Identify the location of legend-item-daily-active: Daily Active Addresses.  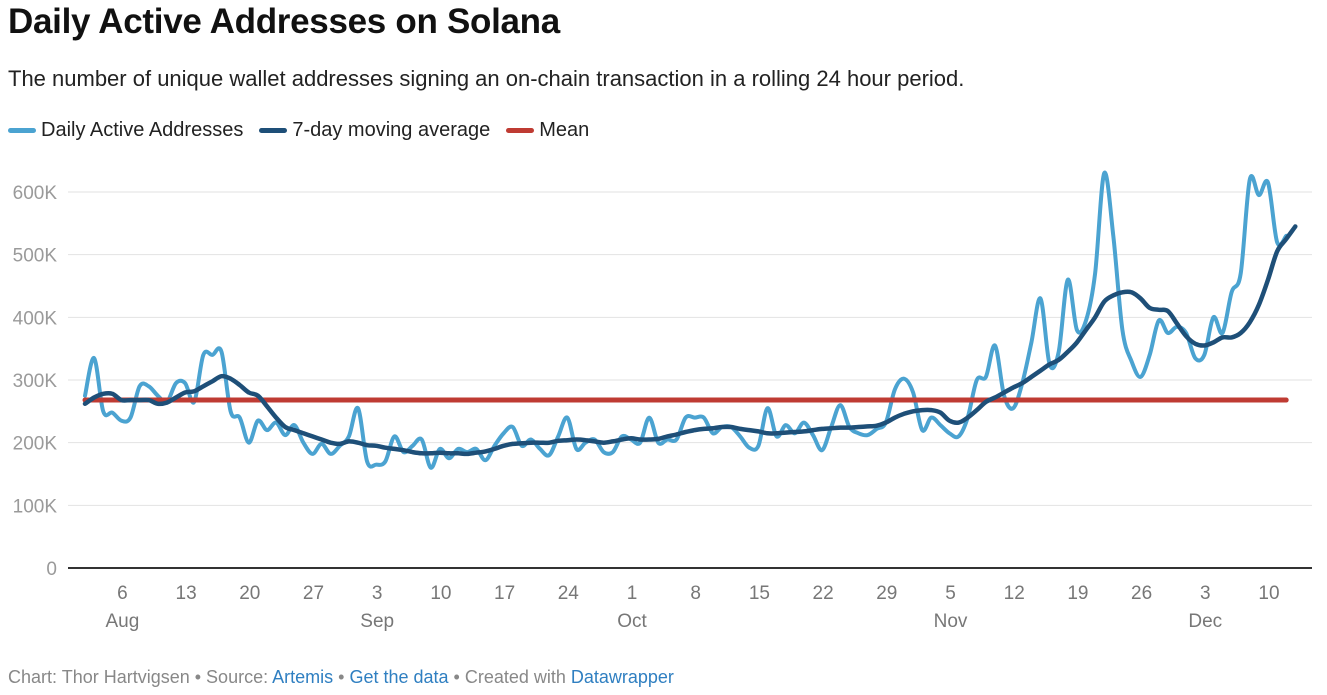
(125, 130).